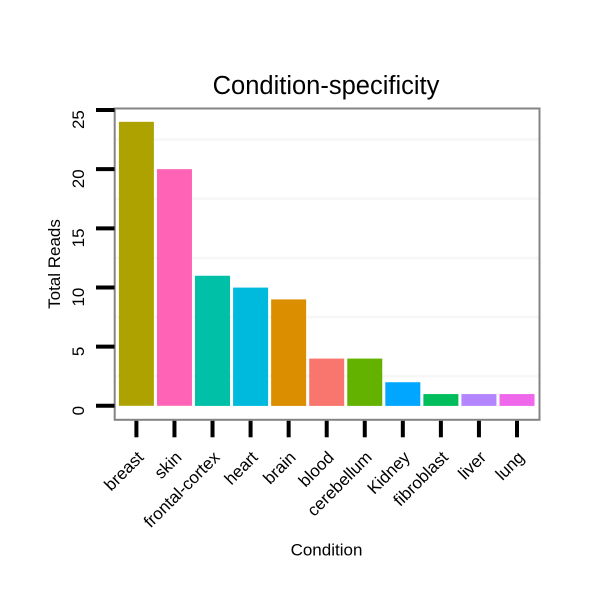 The width and height of the screenshot is (600, 600). I want to click on svg-text: 10, so click(78, 297).